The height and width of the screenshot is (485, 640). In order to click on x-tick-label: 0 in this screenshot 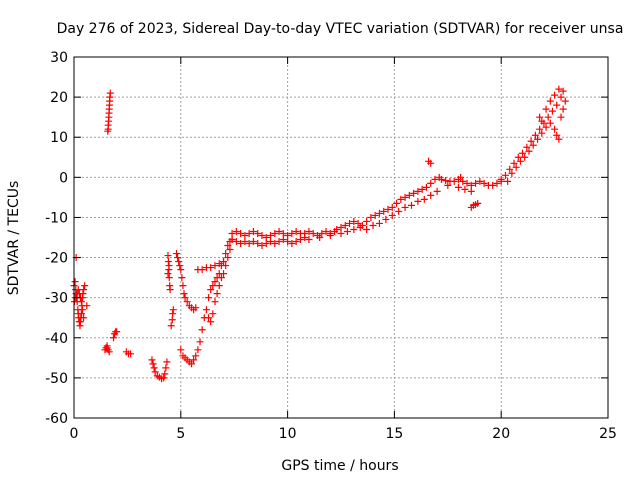, I will do `click(74, 434)`.